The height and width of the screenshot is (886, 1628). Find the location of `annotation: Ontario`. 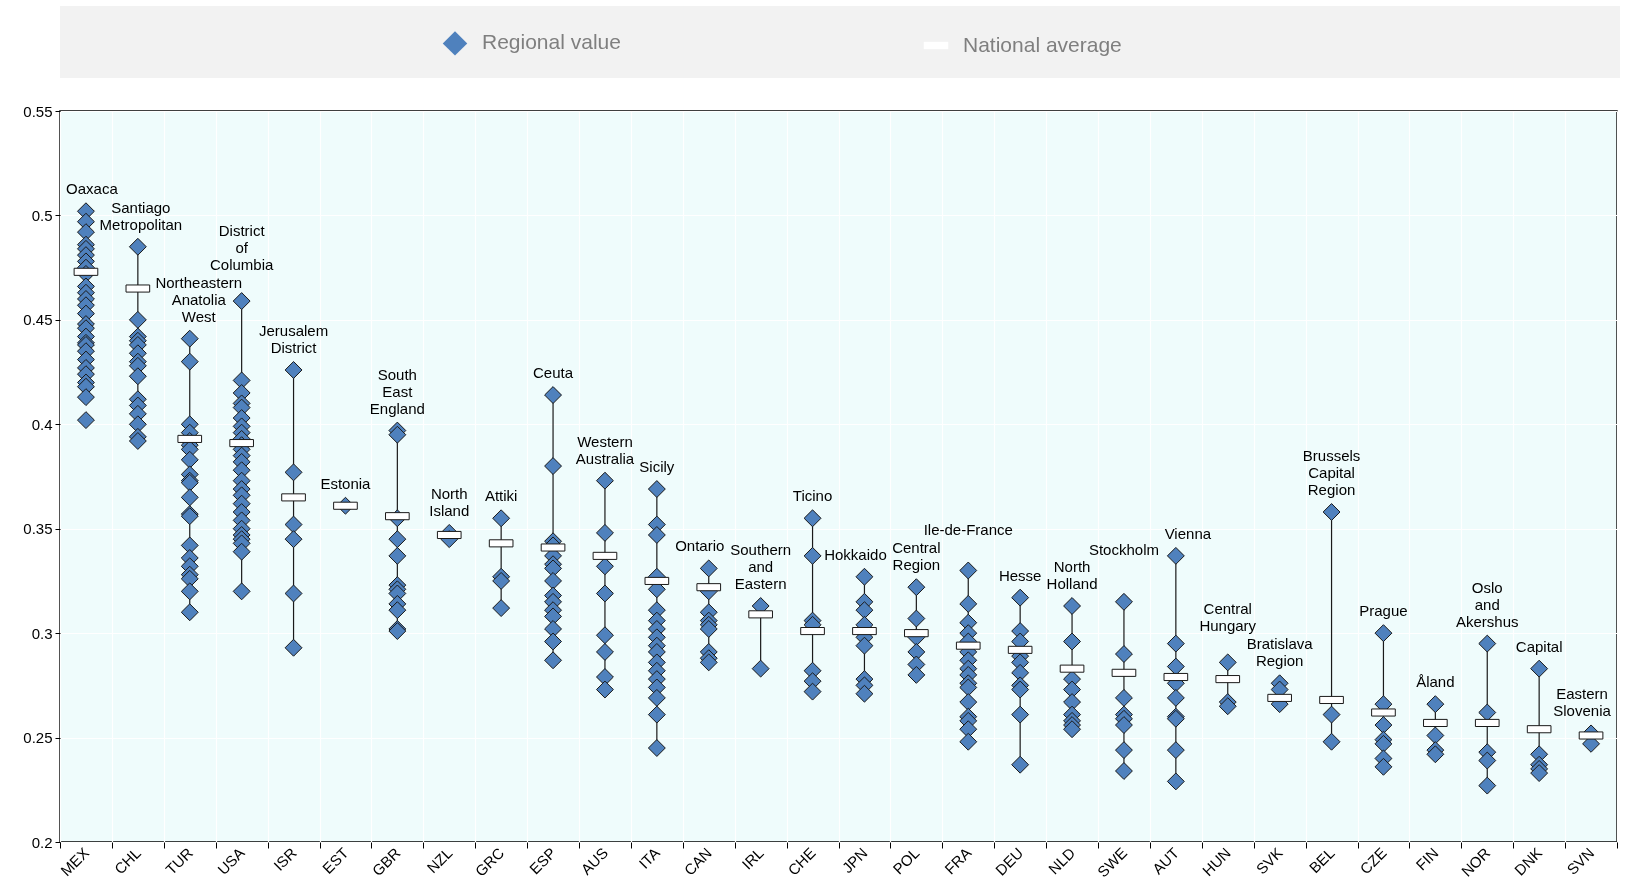

annotation: Ontario is located at coordinates (700, 546).